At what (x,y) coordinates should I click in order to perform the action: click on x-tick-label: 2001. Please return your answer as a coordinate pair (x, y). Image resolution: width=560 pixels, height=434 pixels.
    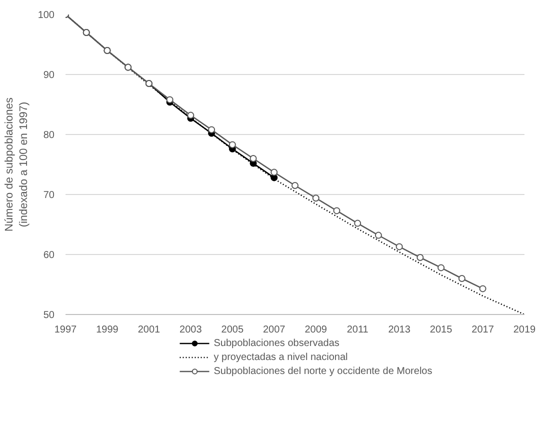
    Looking at the image, I should click on (149, 330).